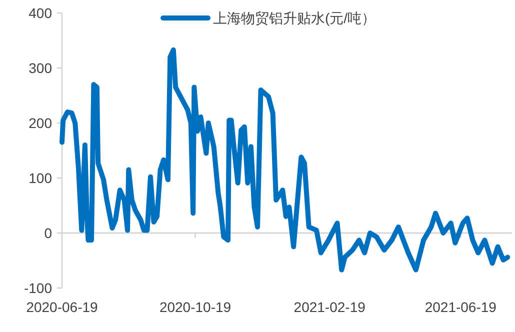  Describe the element at coordinates (330, 307) in the screenshot. I see `x-tick-label: 2021-02-19` at that location.